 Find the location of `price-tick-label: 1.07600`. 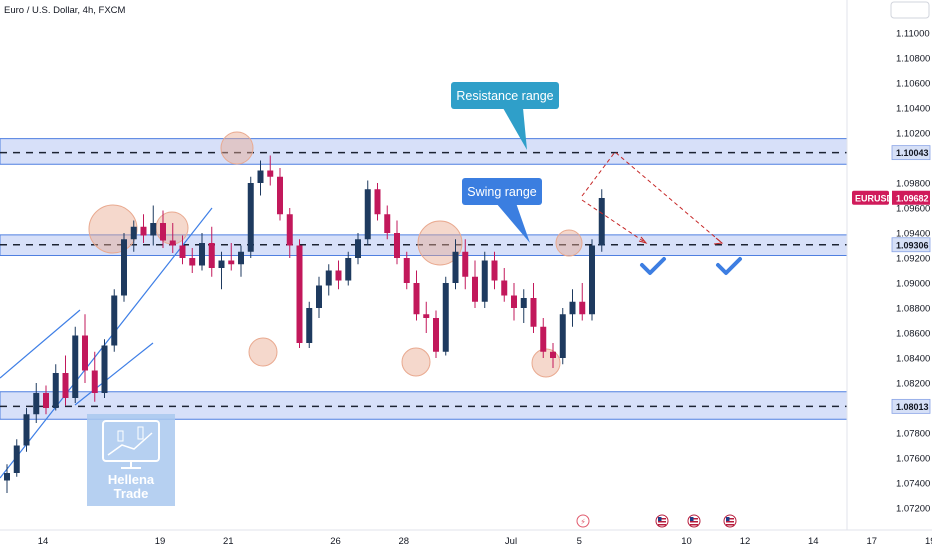

price-tick-label: 1.07600 is located at coordinates (913, 459).